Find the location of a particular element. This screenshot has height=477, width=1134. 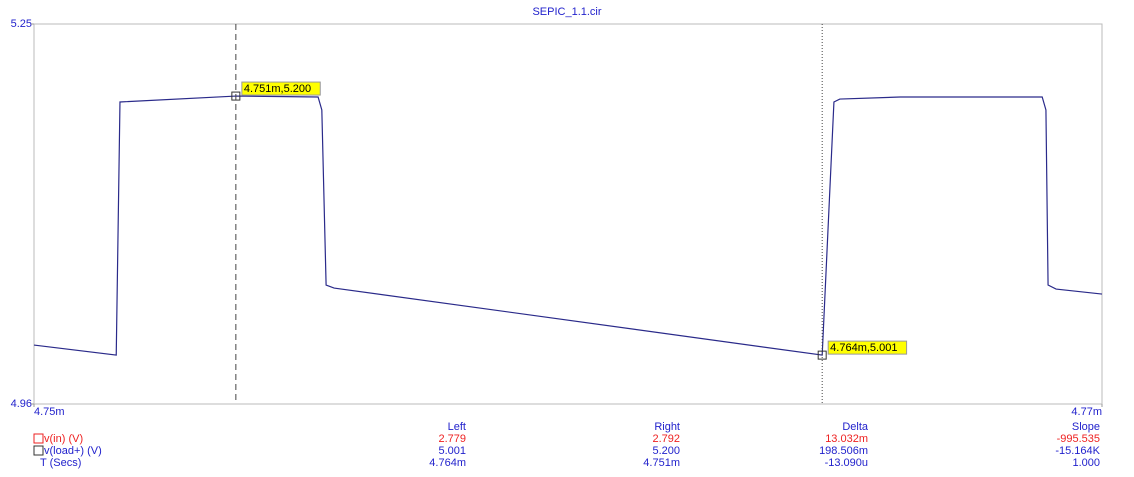

cell: 198.506m is located at coordinates (843, 451).